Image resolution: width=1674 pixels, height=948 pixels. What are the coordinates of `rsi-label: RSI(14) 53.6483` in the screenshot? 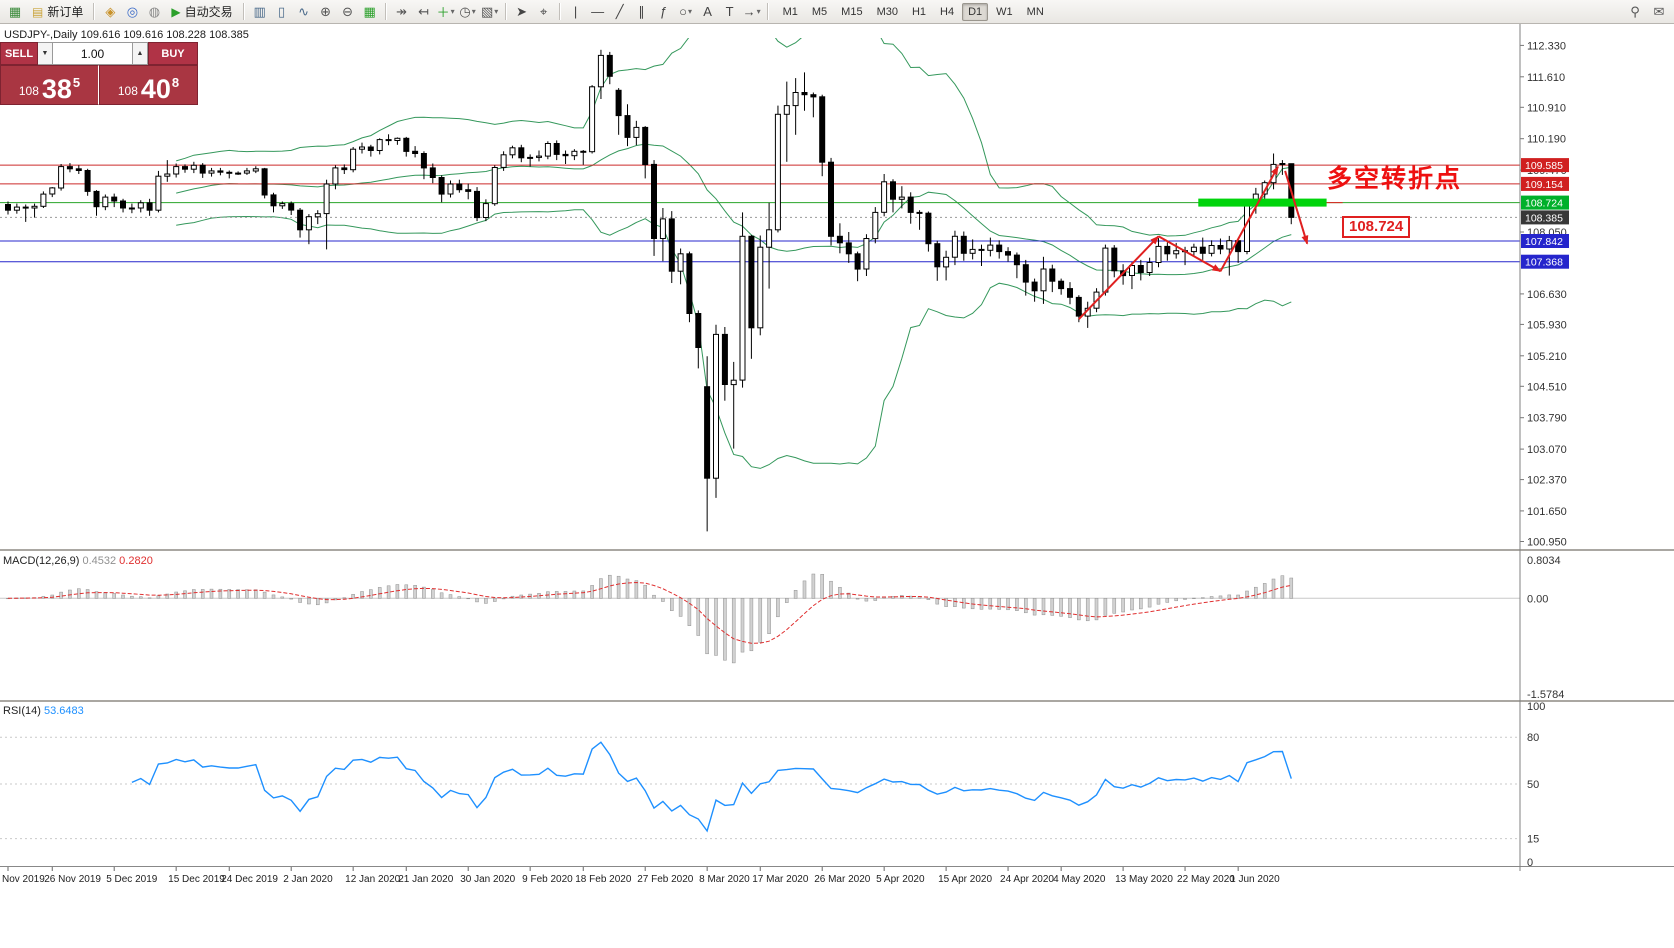 It's located at (43, 711).